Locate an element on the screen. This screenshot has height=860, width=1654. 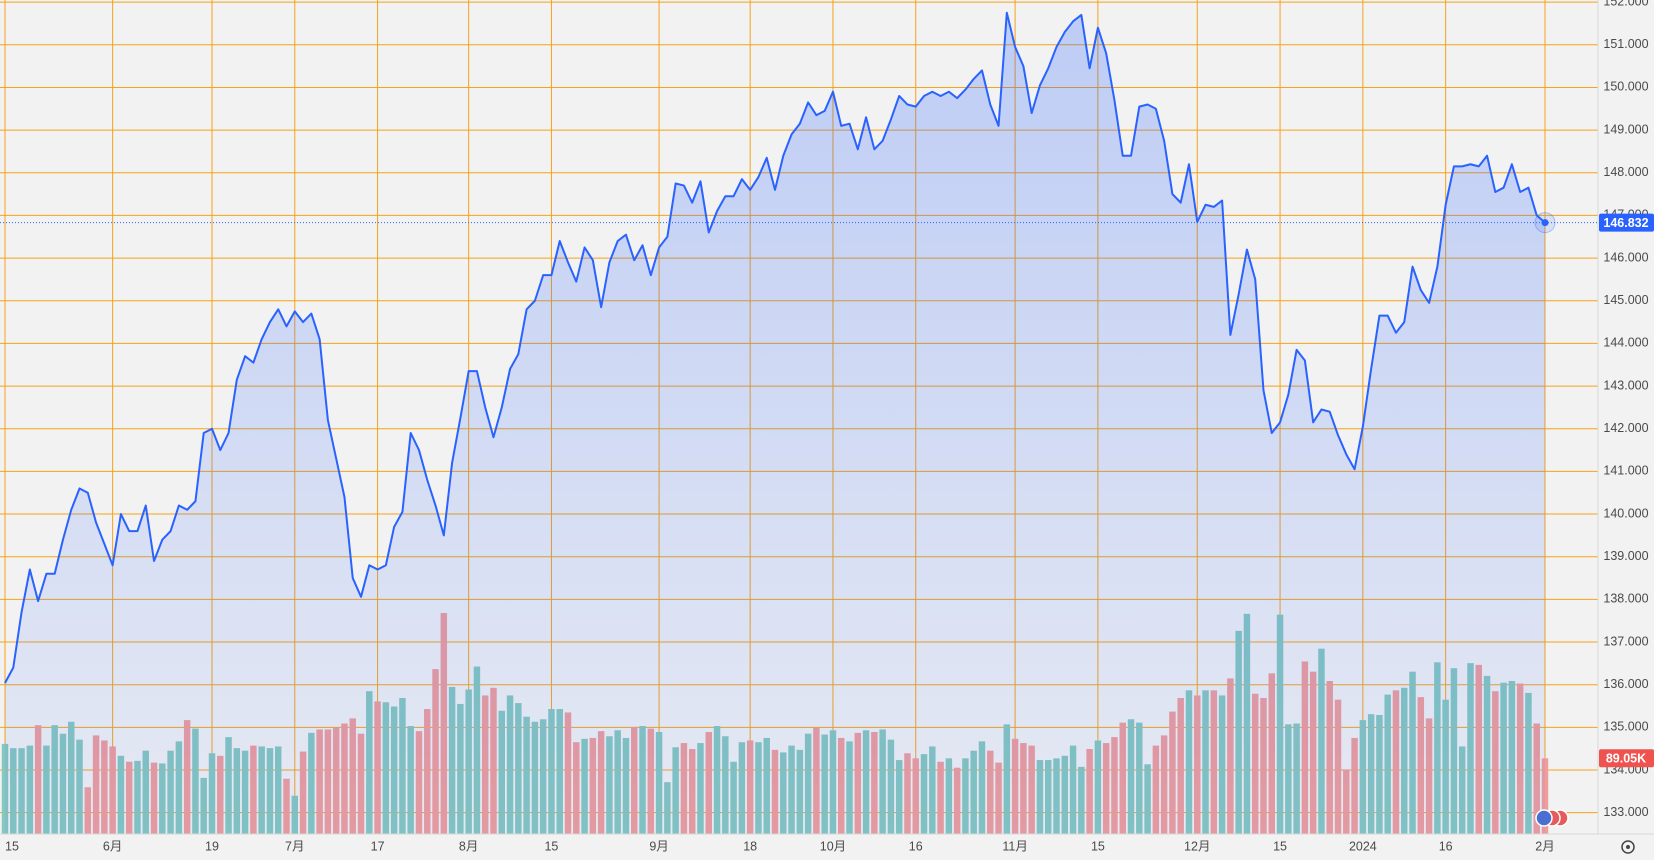
x-tick-label: 2月 is located at coordinates (1544, 846).